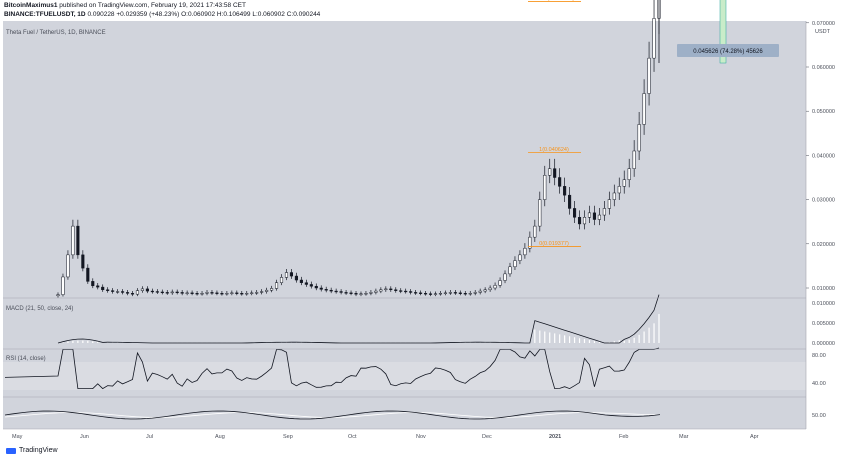  I want to click on measure-label-box, so click(728, 50).